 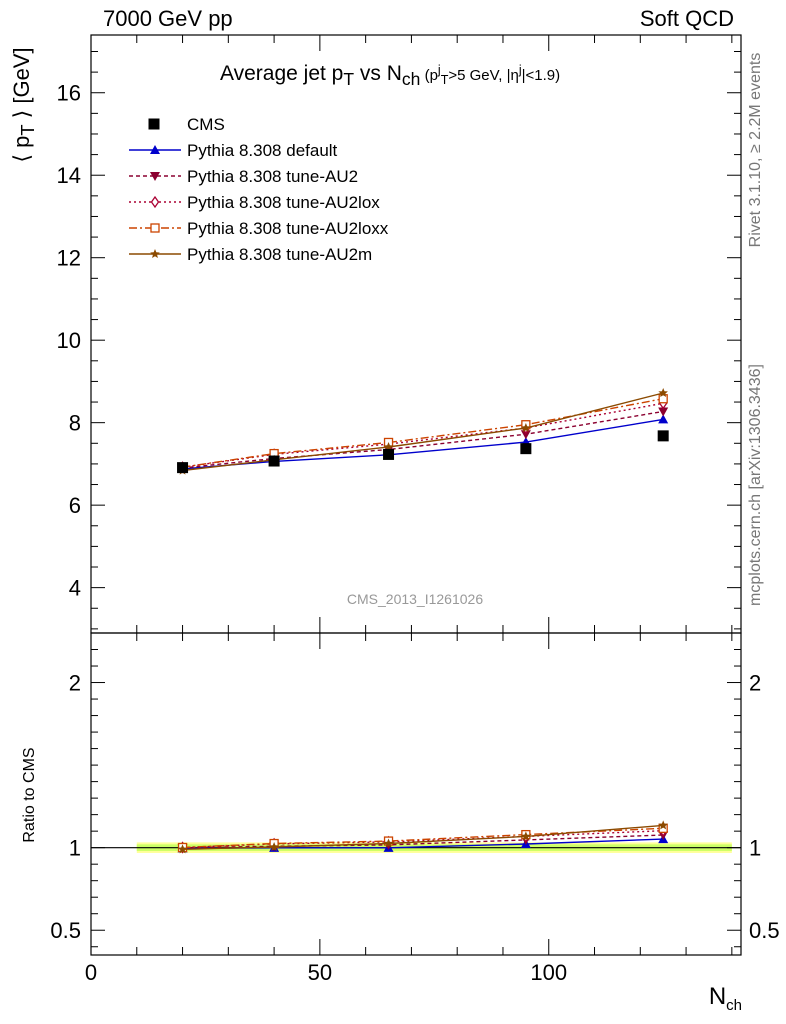 What do you see at coordinates (415, 599) in the screenshot?
I see `analysis-watermark: CMS_2013_I1261026` at bounding box center [415, 599].